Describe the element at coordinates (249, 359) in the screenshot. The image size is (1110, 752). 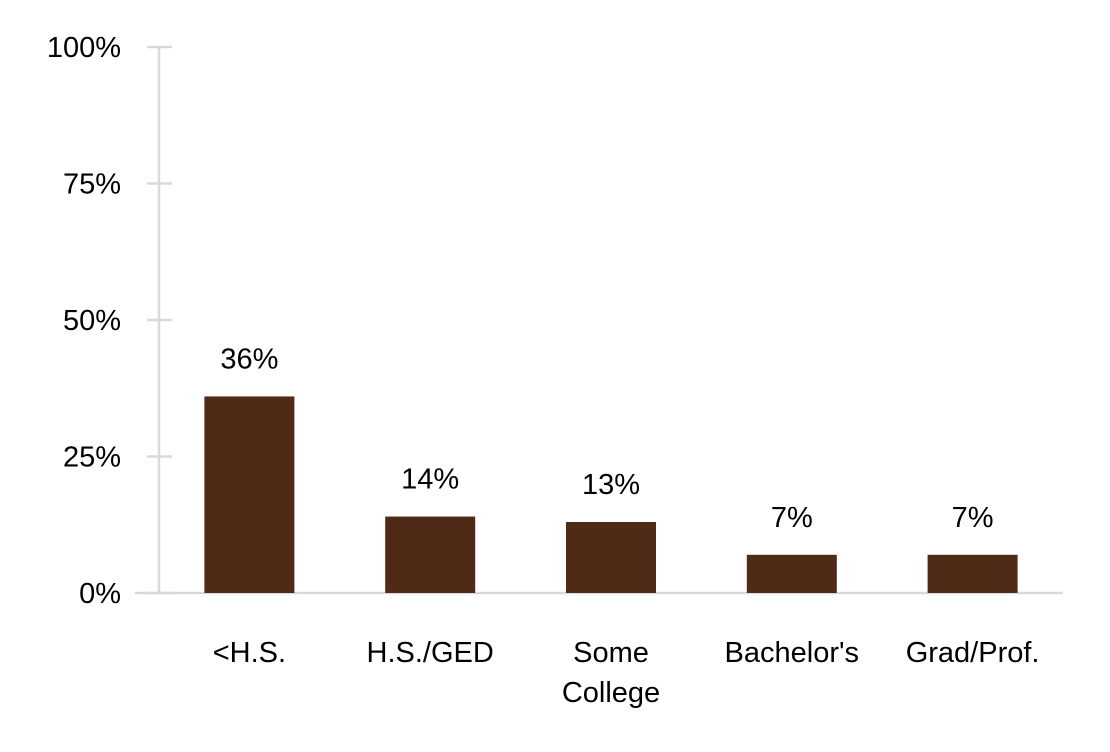
I see `data-label: 36%` at that location.